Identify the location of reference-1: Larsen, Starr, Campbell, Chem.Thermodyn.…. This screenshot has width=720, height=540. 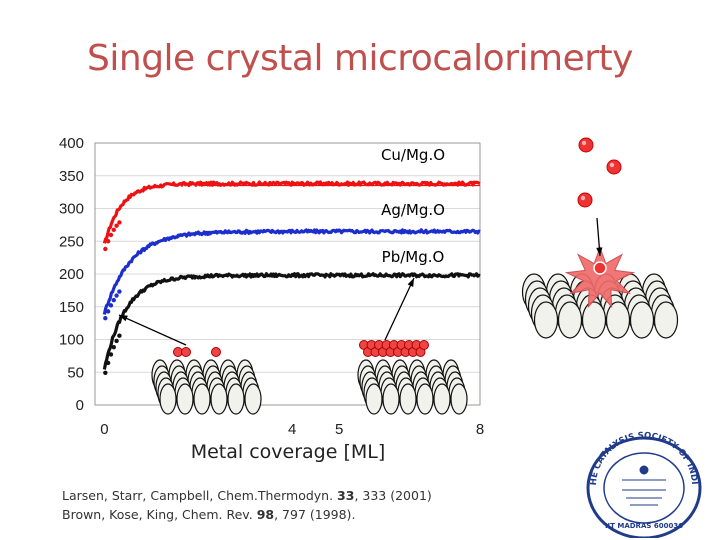
(247, 495).